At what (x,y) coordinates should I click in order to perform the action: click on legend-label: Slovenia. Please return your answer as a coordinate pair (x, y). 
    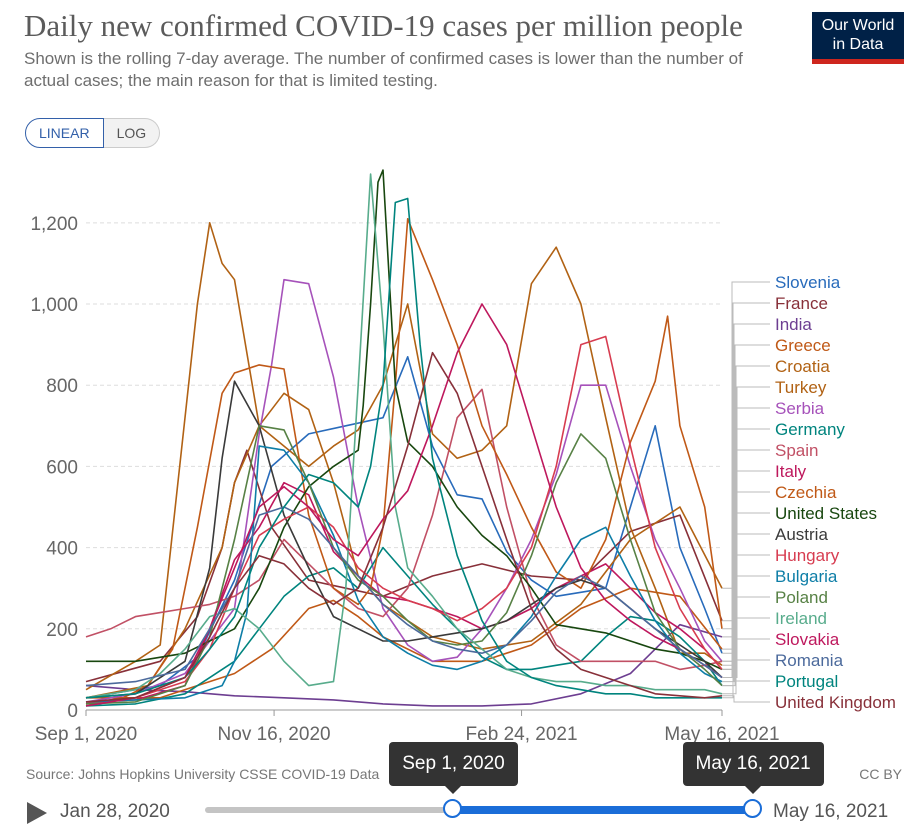
    Looking at the image, I should click on (808, 282).